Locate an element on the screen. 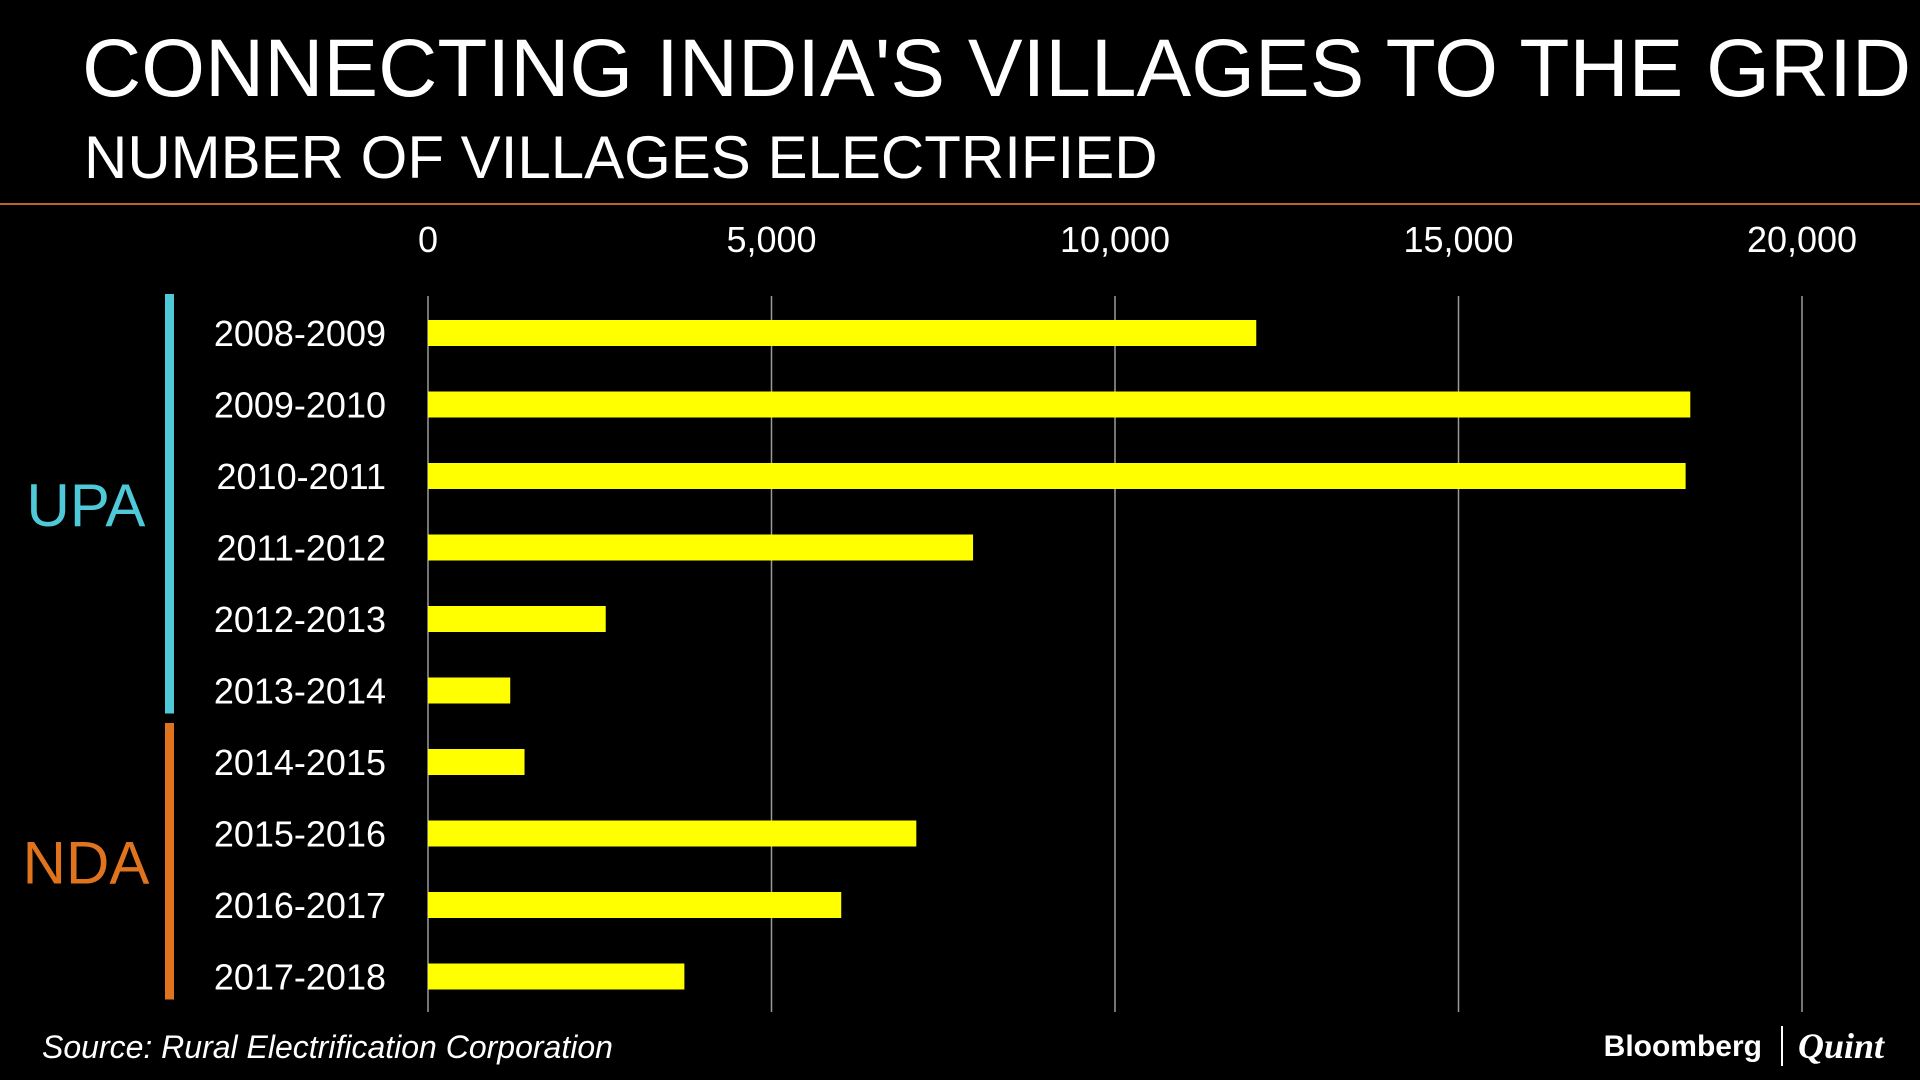 The image size is (1920, 1080). bar-2016-2017 is located at coordinates (635, 905).